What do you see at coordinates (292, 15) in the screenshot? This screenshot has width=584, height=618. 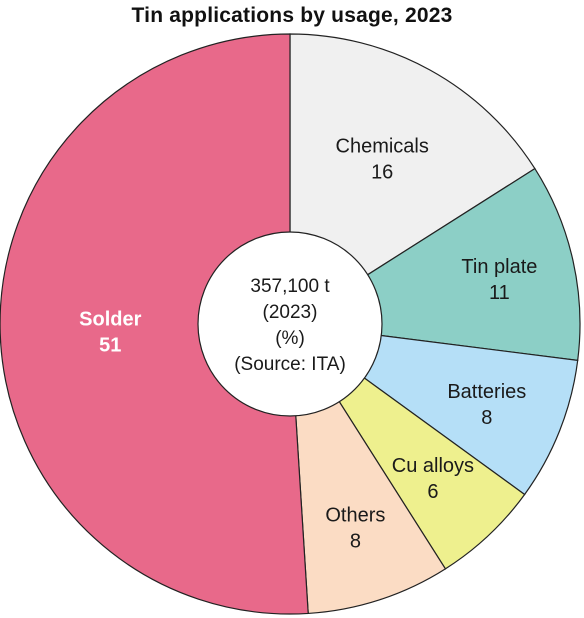 I see `chart-title: Tin applications by usage, 2023` at bounding box center [292, 15].